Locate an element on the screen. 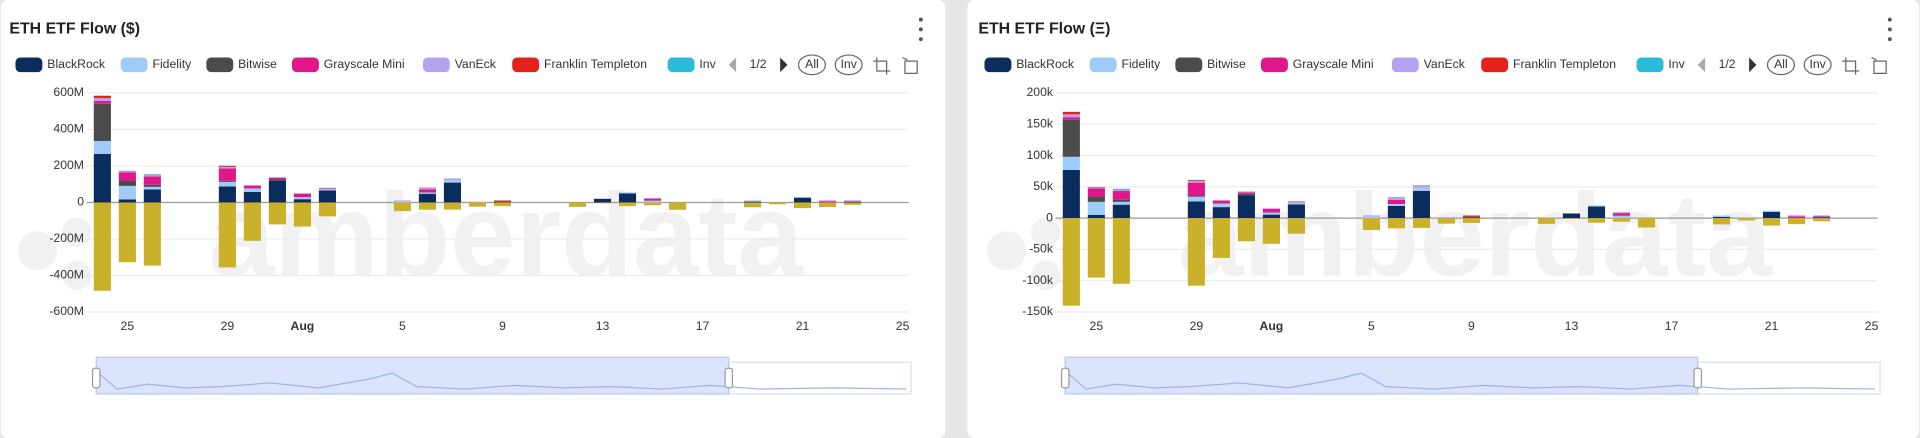  y-tick-label: 100k is located at coordinates (1039, 155).